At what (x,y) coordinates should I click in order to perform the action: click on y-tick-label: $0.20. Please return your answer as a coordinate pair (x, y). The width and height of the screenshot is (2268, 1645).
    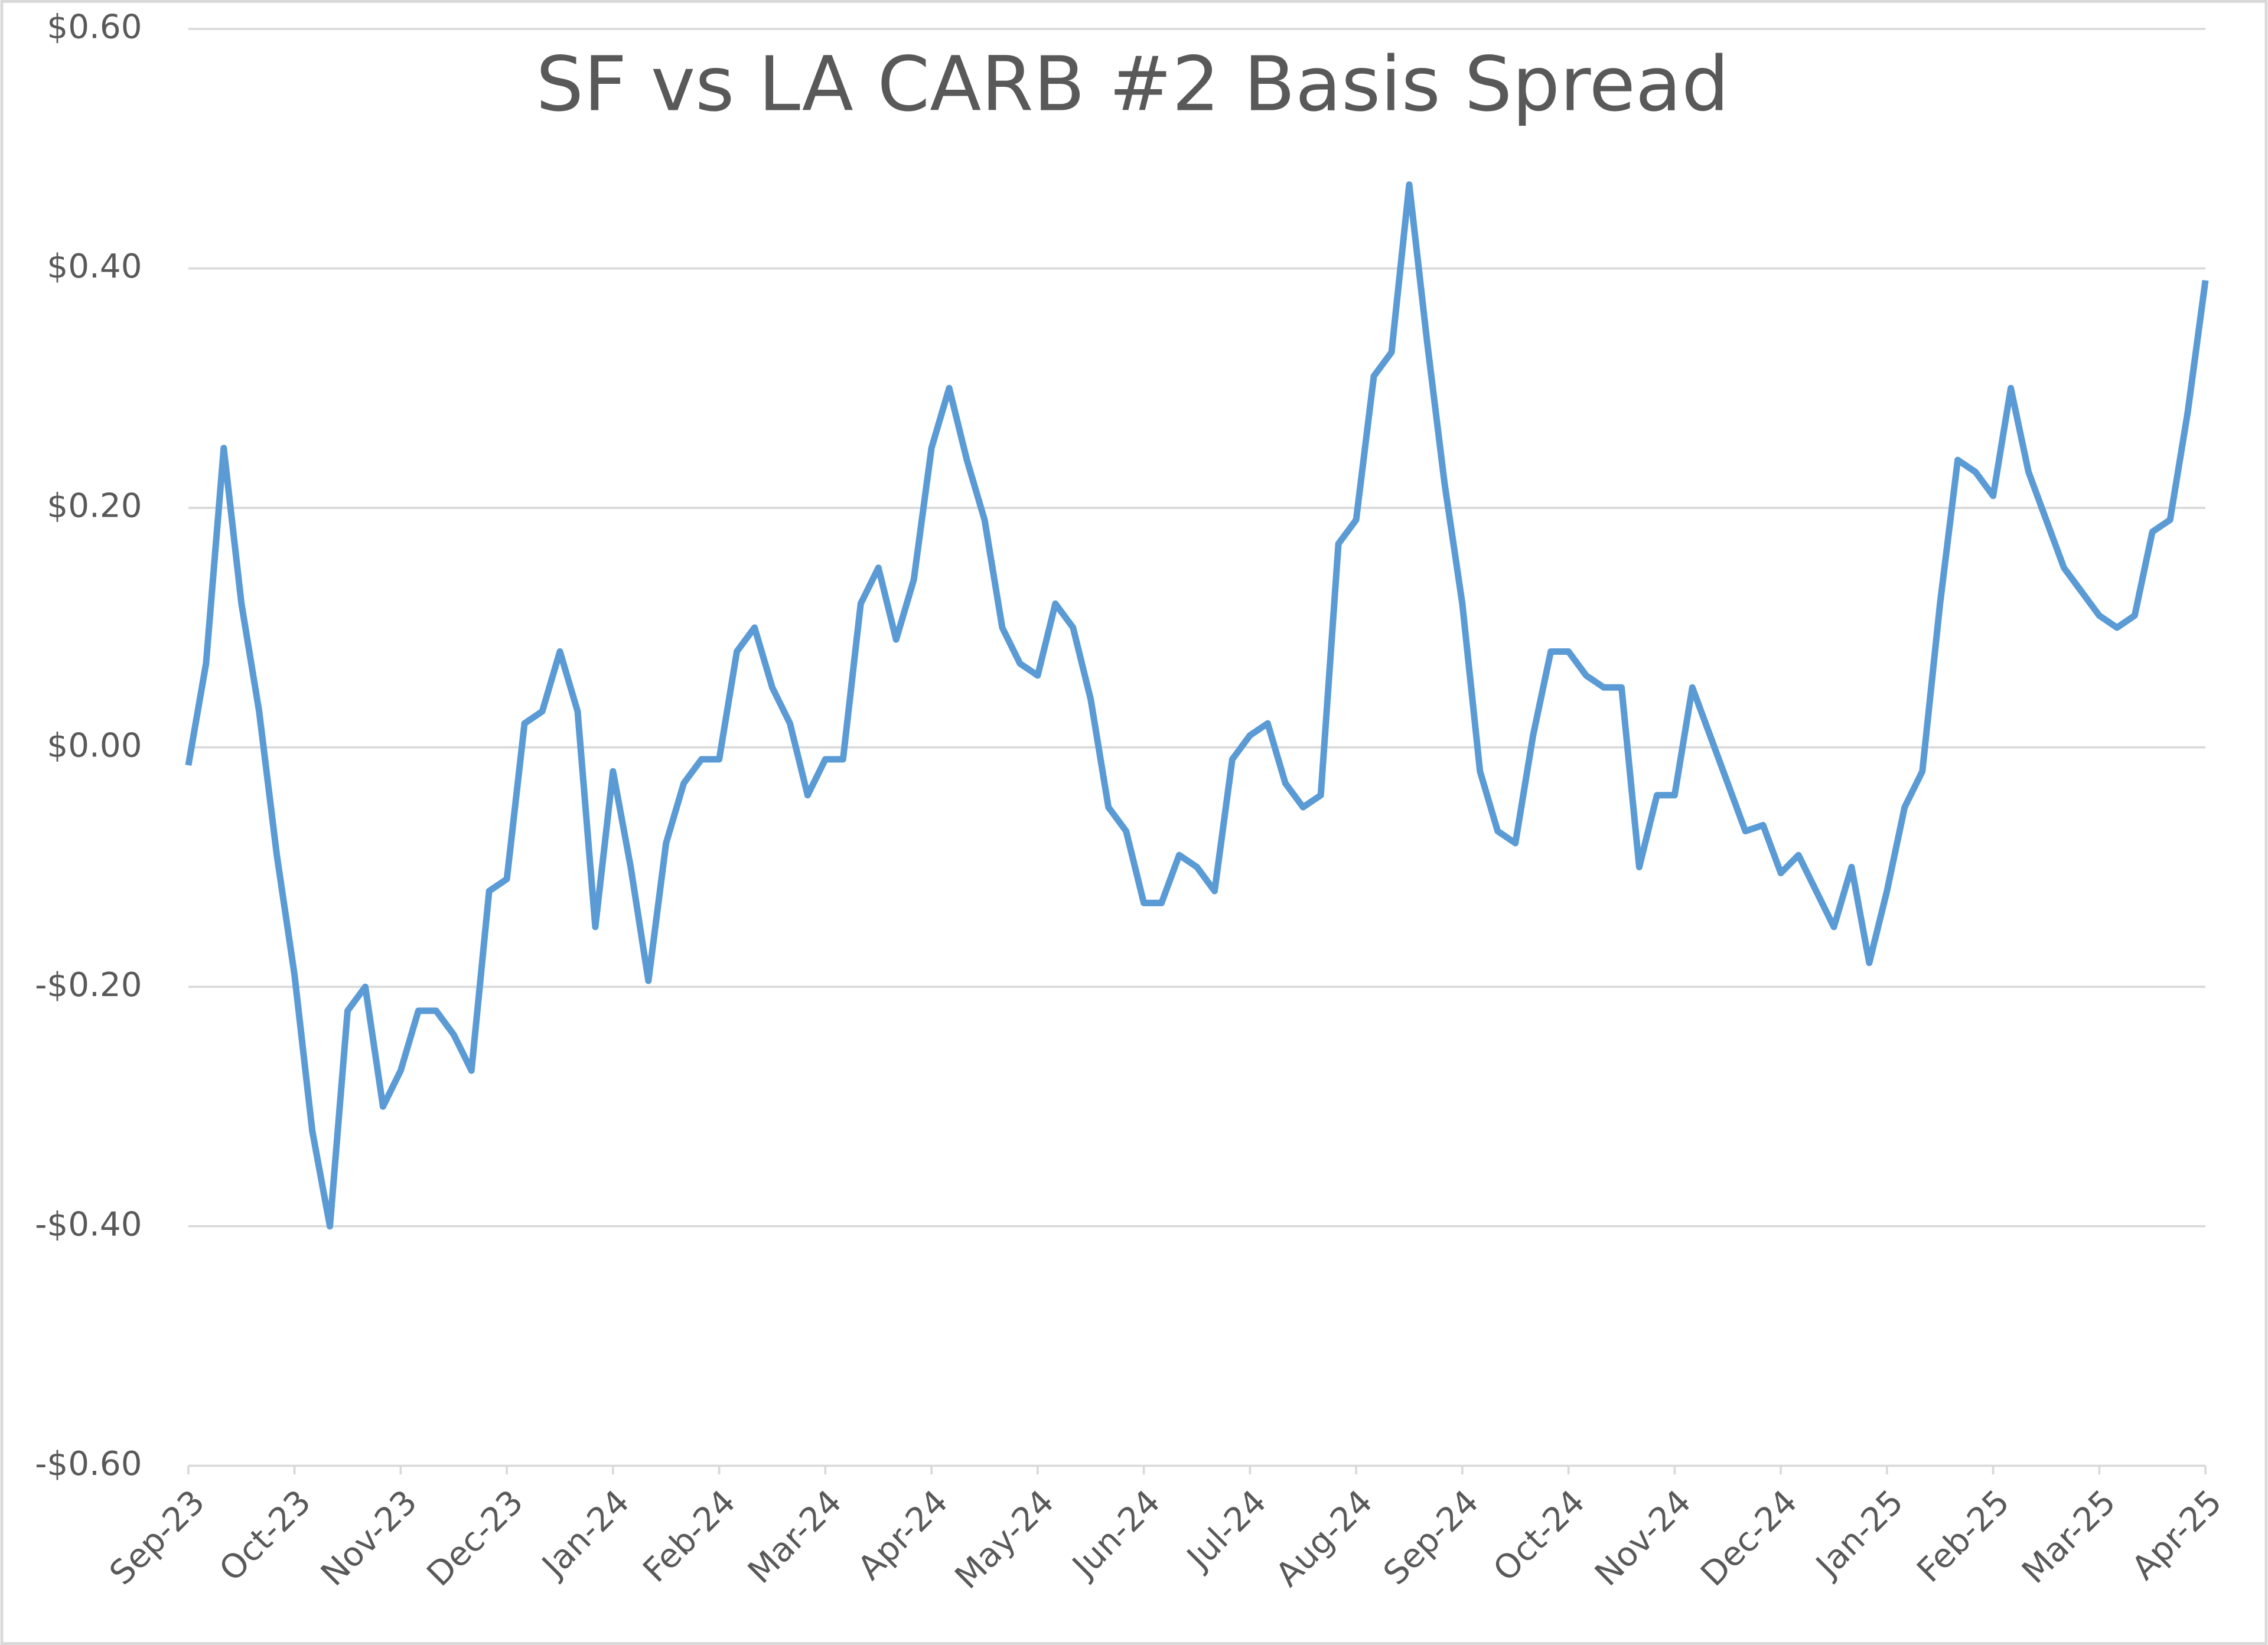
    Looking at the image, I should click on (94, 506).